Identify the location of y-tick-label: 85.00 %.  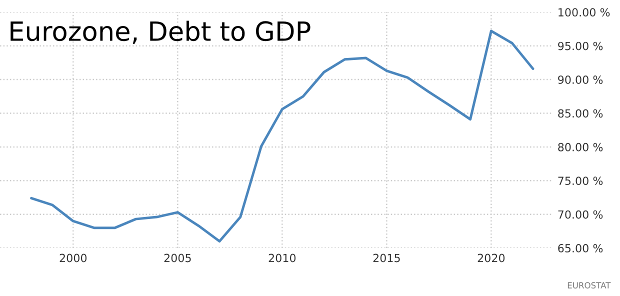
(580, 113).